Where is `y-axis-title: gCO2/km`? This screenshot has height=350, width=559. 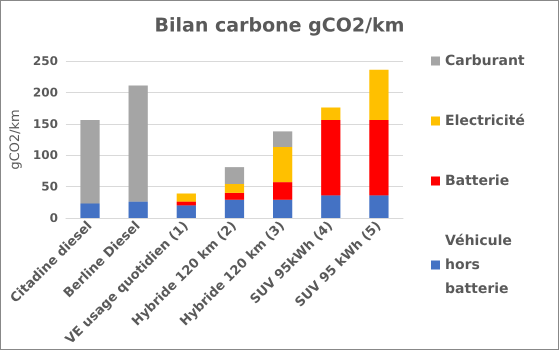 y-axis-title: gCO2/km is located at coordinates (15, 139).